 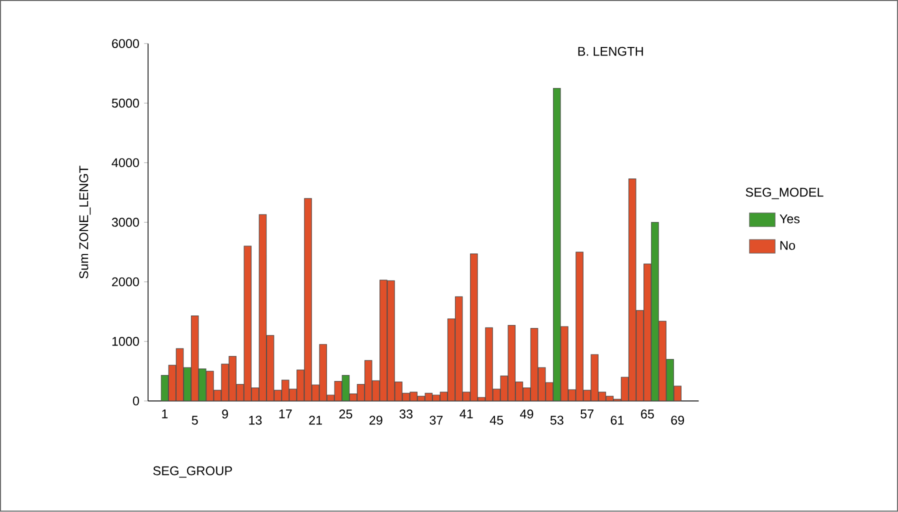 What do you see at coordinates (195, 420) in the screenshot?
I see `x-tick-label: 5` at bounding box center [195, 420].